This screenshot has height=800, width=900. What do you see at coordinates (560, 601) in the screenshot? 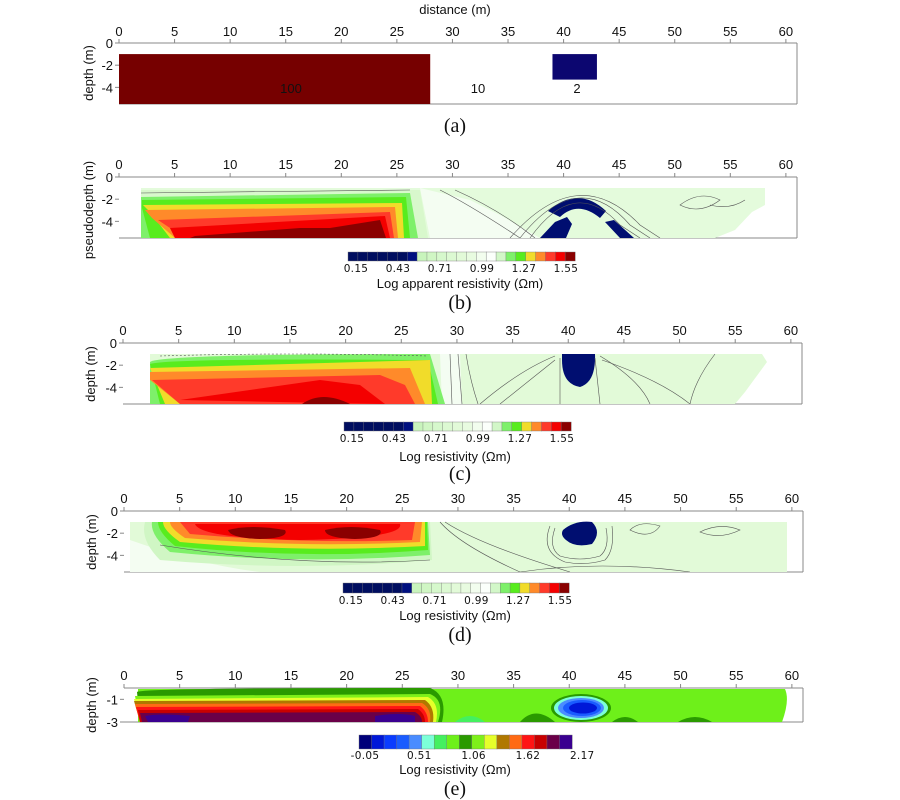
I see `colorbar-tick-label: 1.55` at bounding box center [560, 601].